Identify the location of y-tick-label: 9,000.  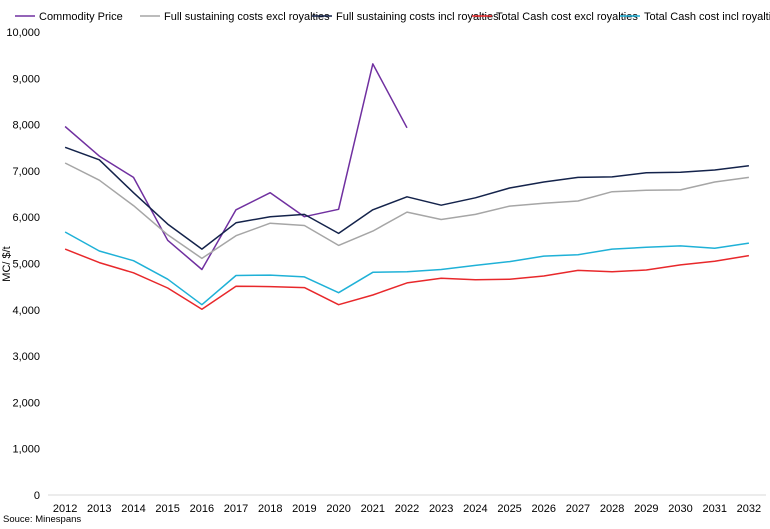
(26, 79).